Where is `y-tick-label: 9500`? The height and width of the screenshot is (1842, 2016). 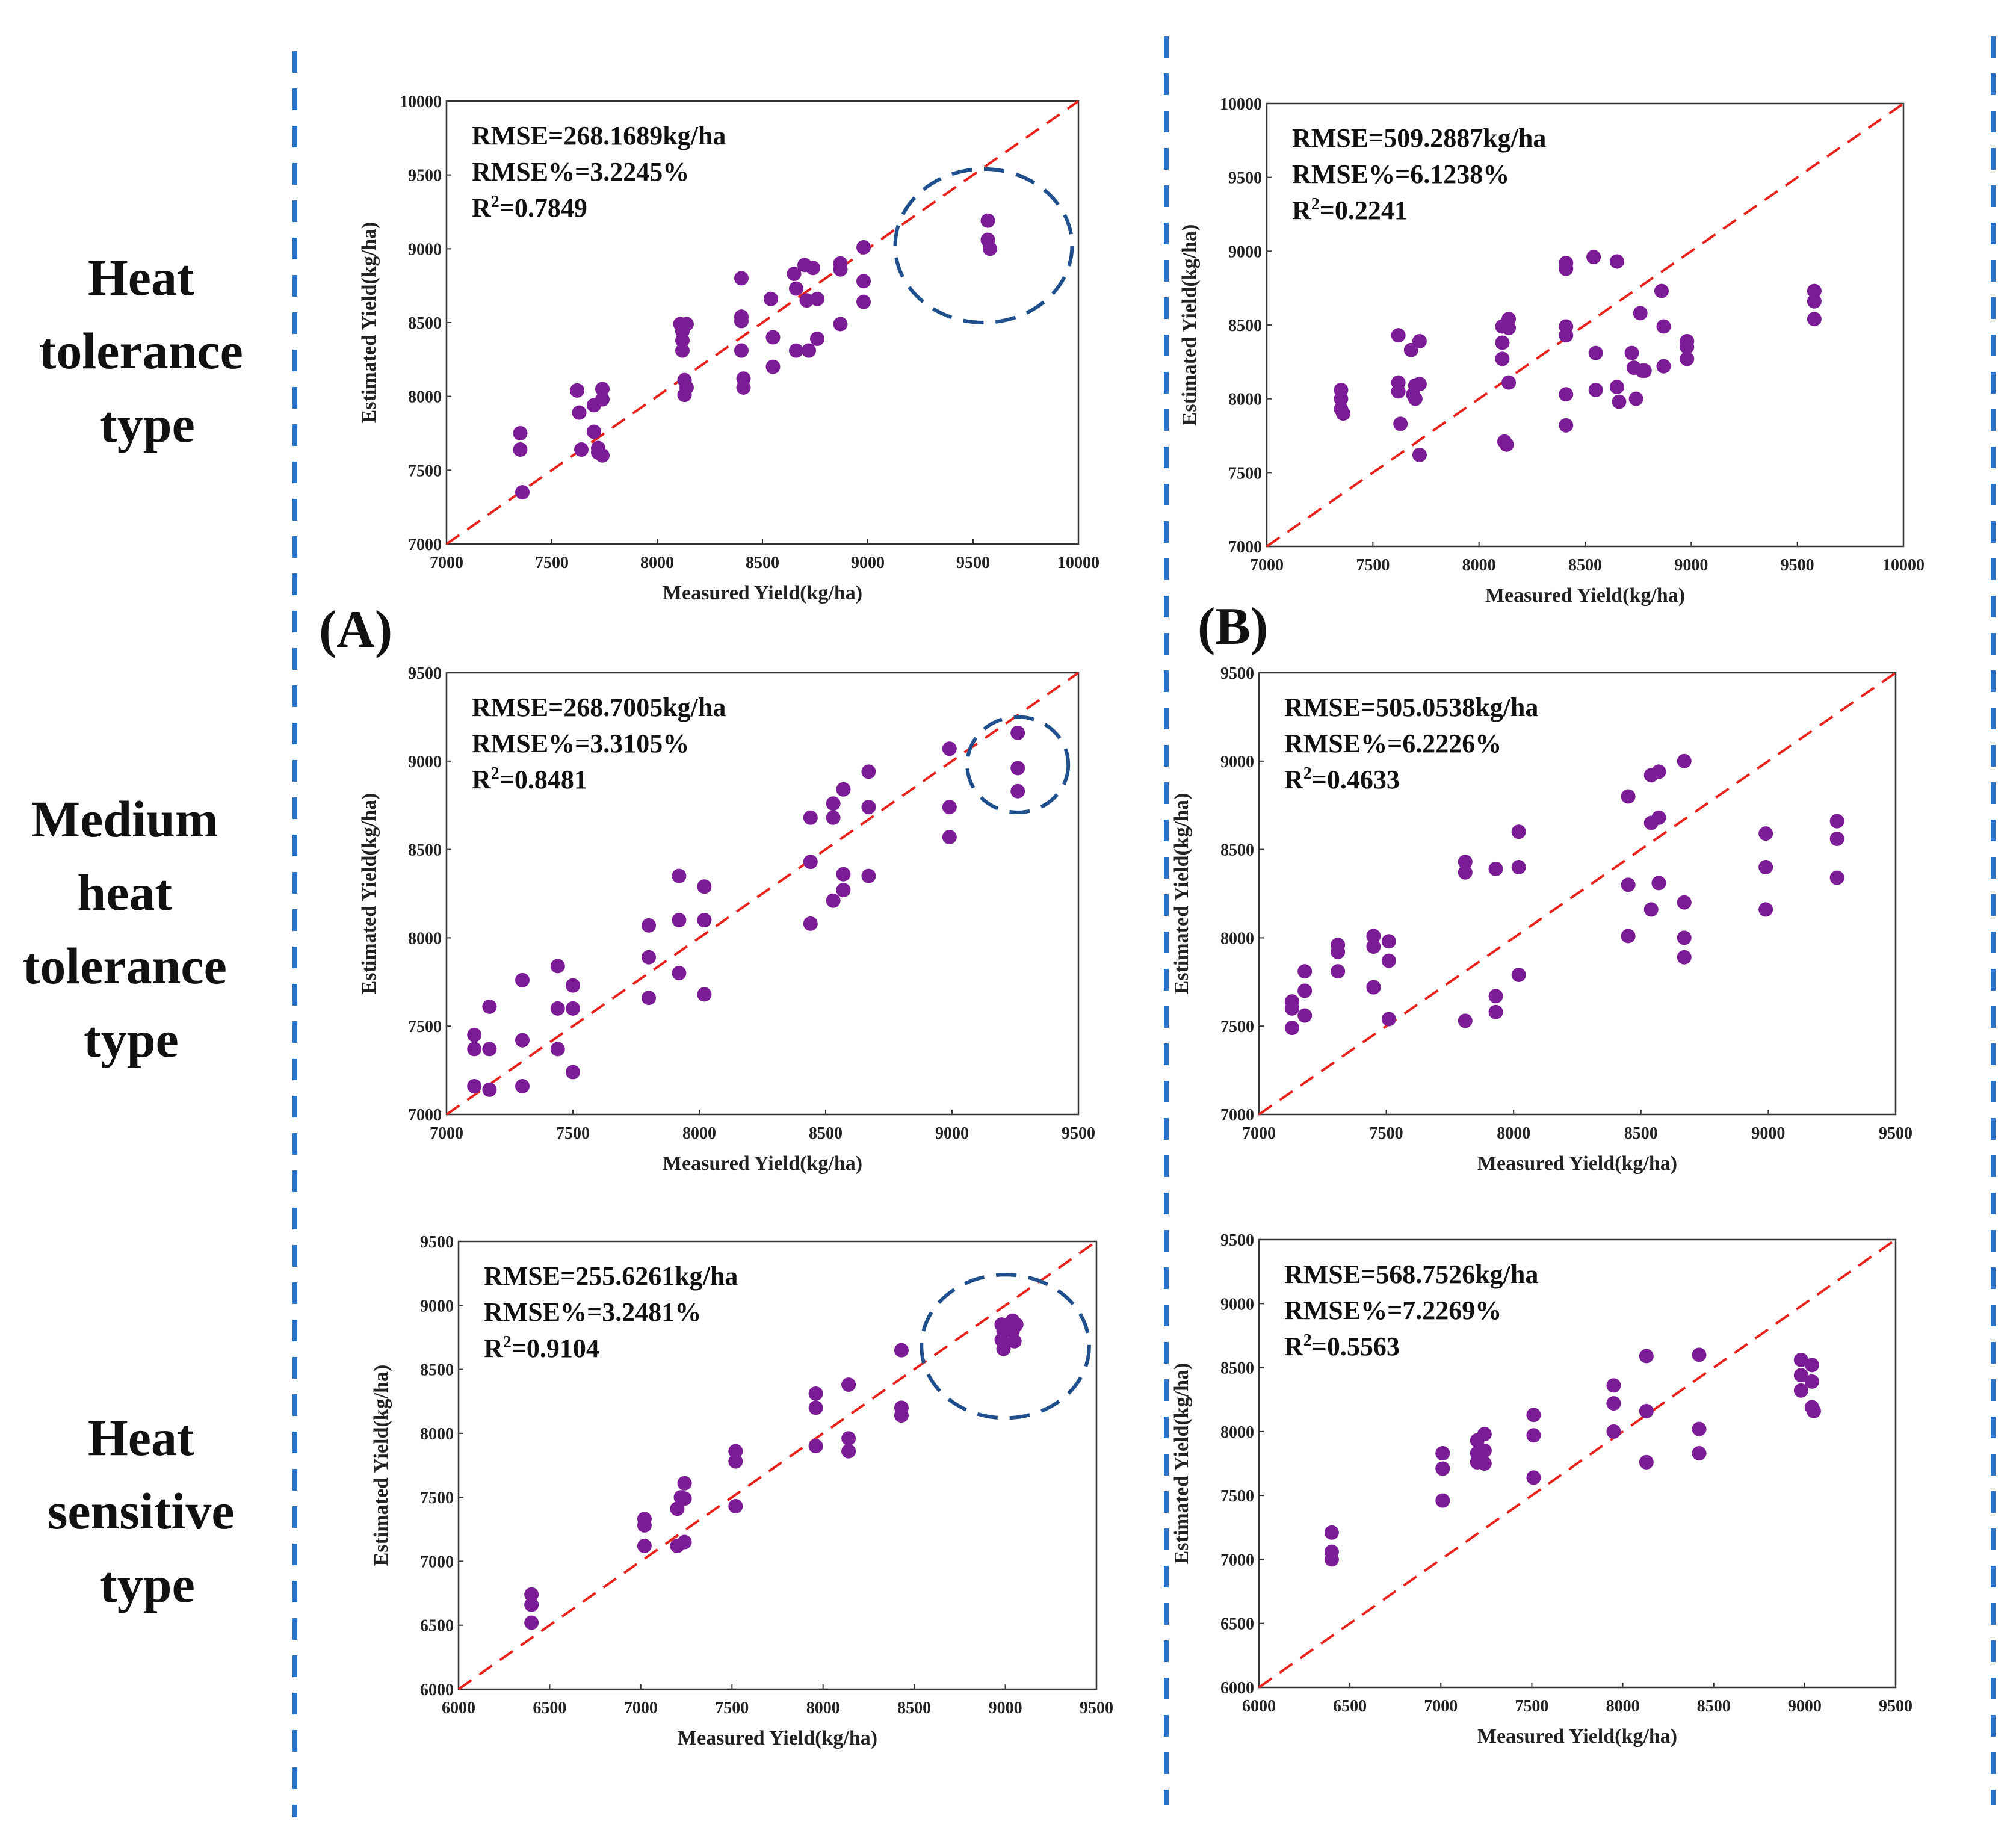 y-tick-label: 9500 is located at coordinates (437, 1242).